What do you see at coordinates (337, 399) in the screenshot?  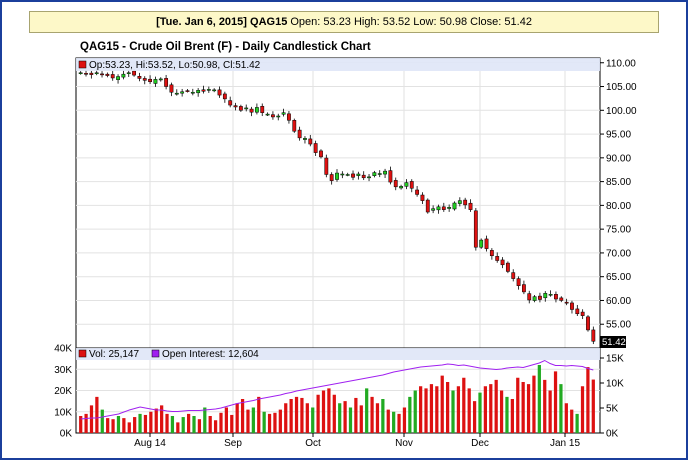 I see `volume-bars` at bounding box center [337, 399].